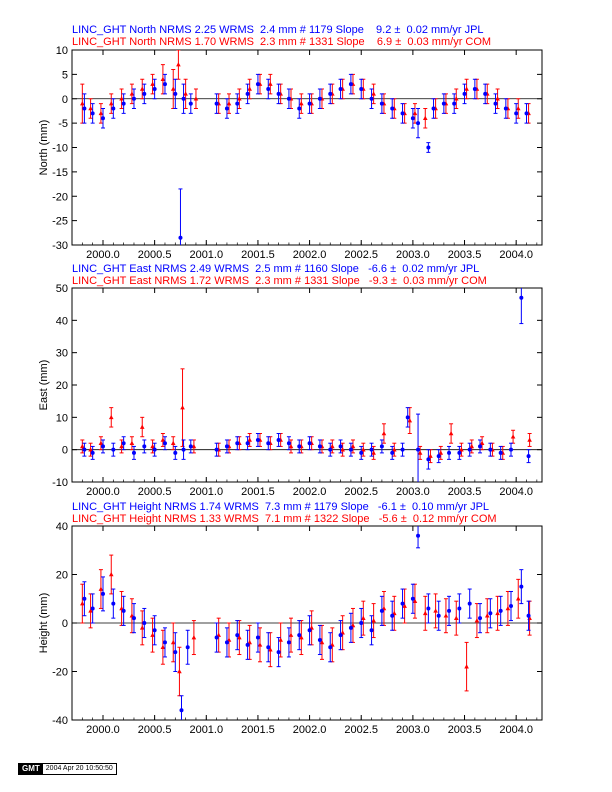  Describe the element at coordinates (155, 255) in the screenshot. I see `north-x-tick-label: 2000.5` at that location.